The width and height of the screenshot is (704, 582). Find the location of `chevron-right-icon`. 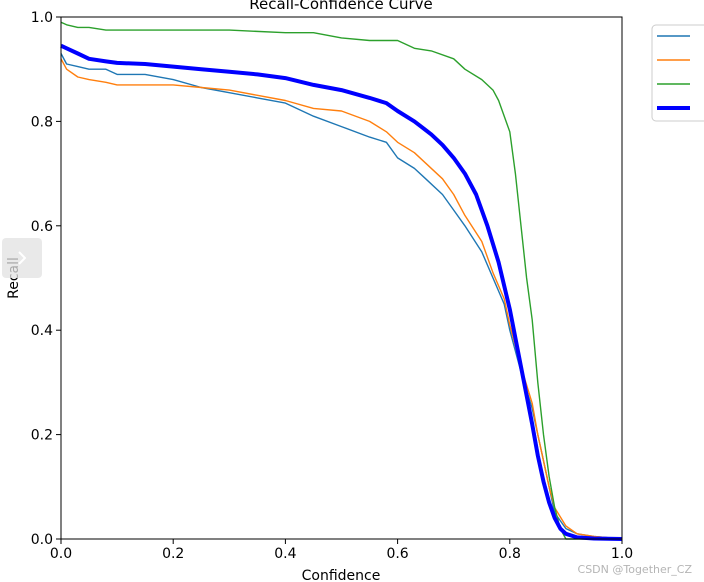

chevron-right-icon is located at coordinates (22, 258).